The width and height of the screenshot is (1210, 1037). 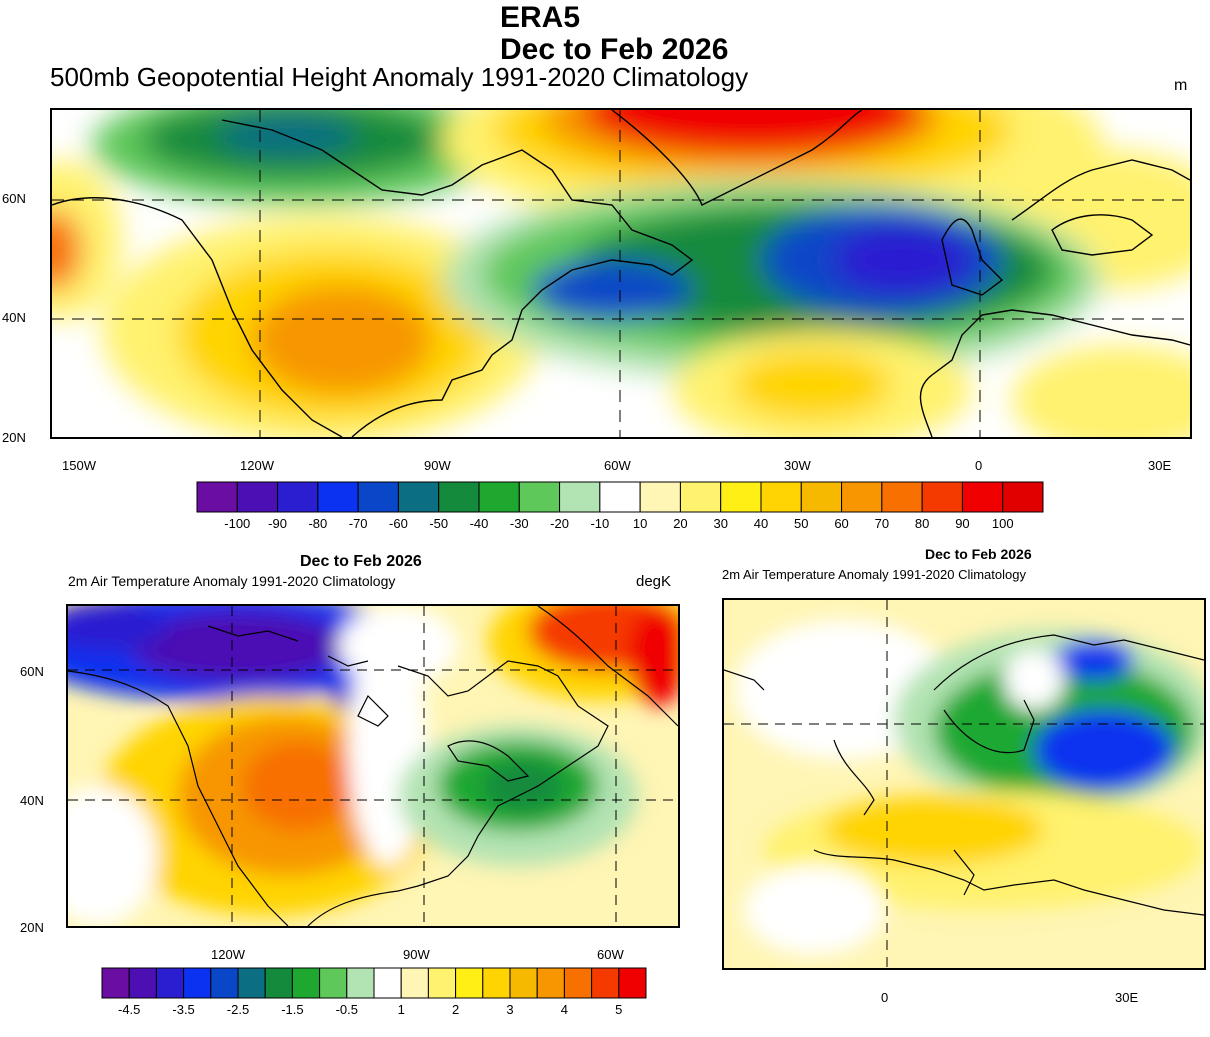 What do you see at coordinates (79, 465) in the screenshot?
I see `top-lon-label-150w: 150W` at bounding box center [79, 465].